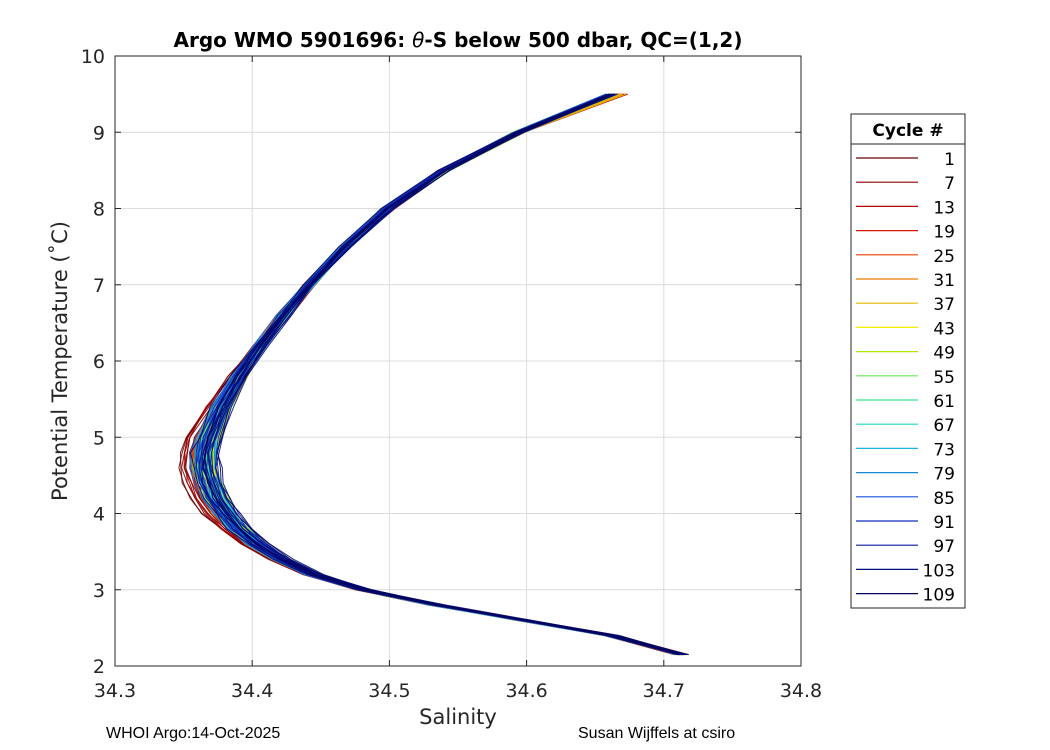  What do you see at coordinates (944, 257) in the screenshot?
I see `legend-entry-label: 25` at bounding box center [944, 257].